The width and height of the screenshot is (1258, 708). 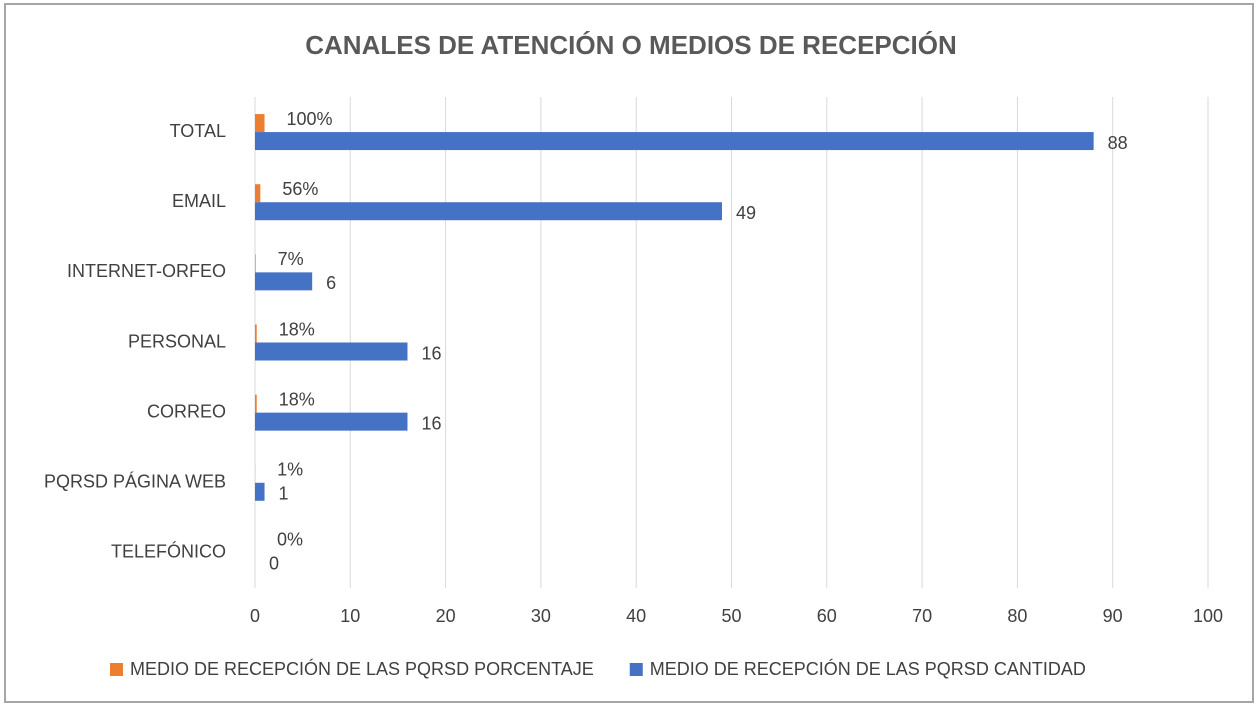 What do you see at coordinates (922, 616) in the screenshot?
I see `x-tick-label: 70` at bounding box center [922, 616].